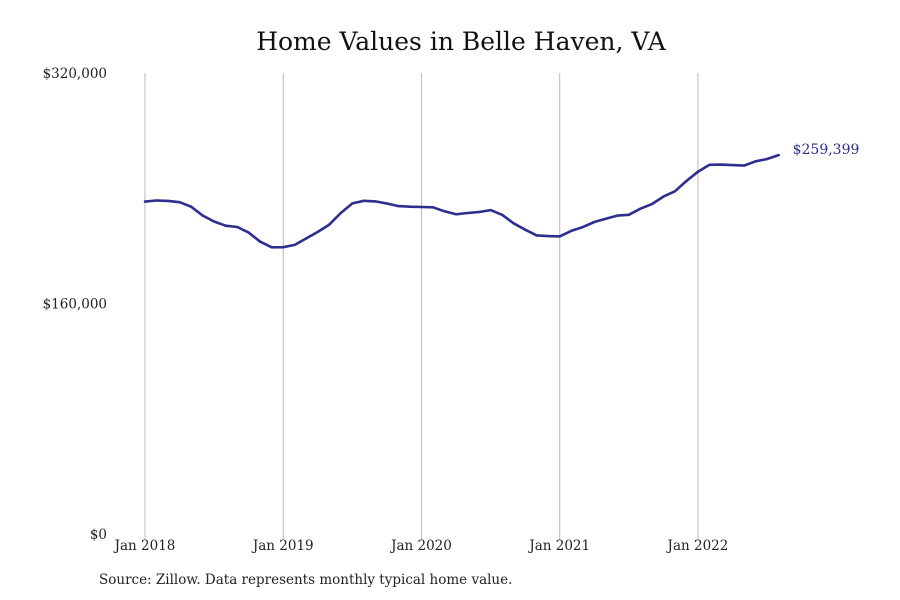 The height and width of the screenshot is (600, 900). What do you see at coordinates (75, 74) in the screenshot?
I see `y-tick-label: $320,000` at bounding box center [75, 74].